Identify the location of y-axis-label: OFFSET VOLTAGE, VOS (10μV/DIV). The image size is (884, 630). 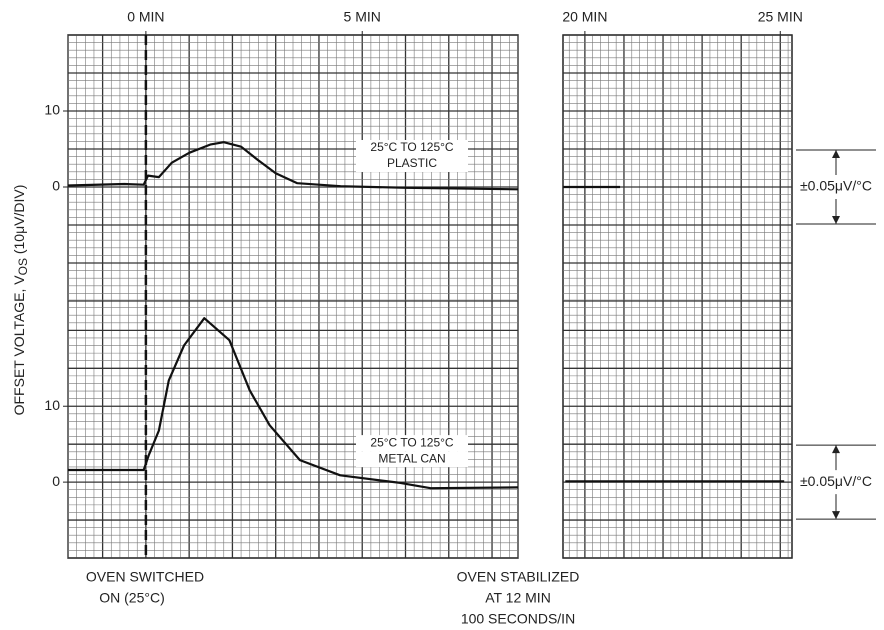
(20, 300).